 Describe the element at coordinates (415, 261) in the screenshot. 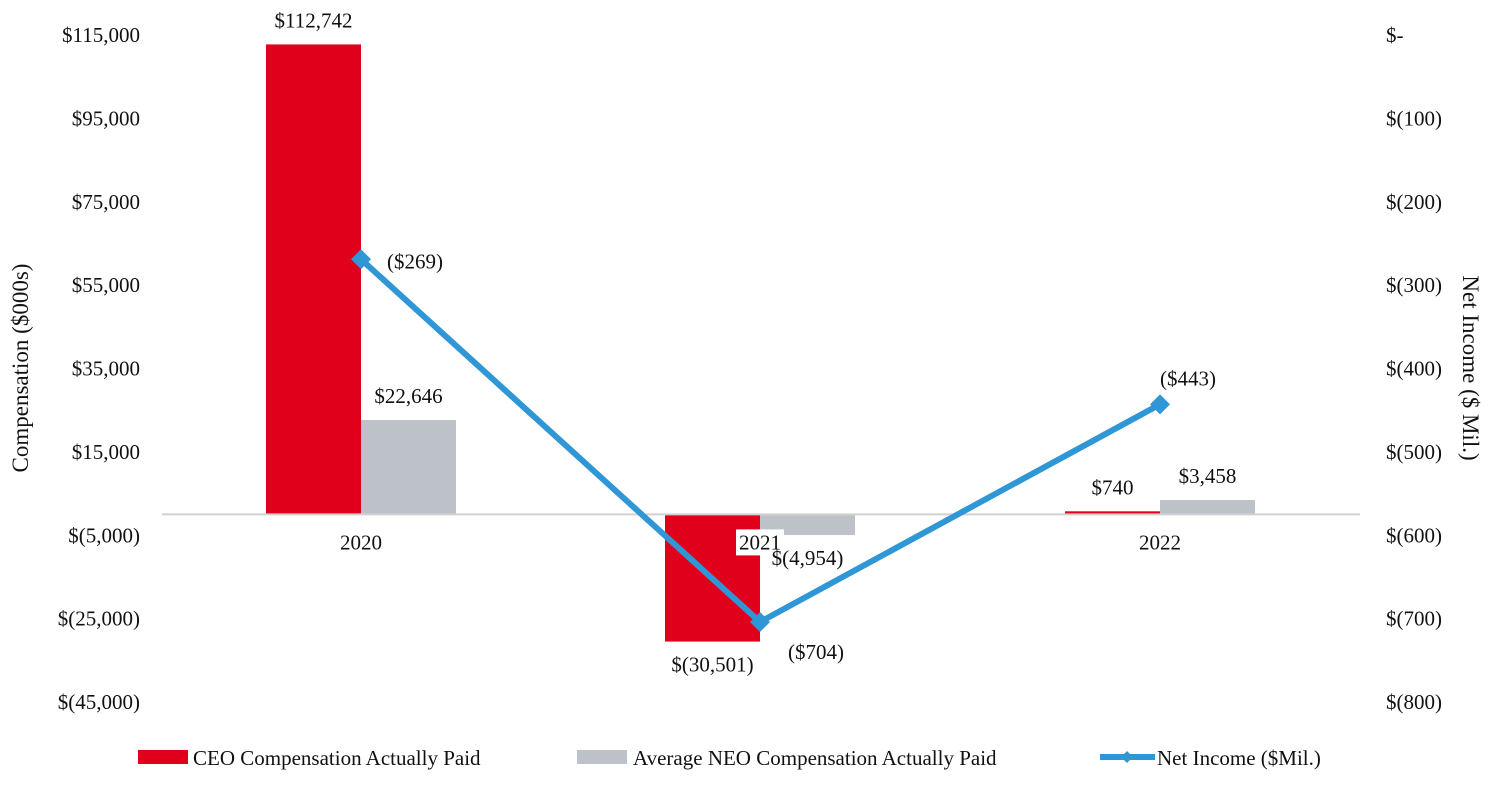

I see `net-income-value-label: ($269)` at that location.